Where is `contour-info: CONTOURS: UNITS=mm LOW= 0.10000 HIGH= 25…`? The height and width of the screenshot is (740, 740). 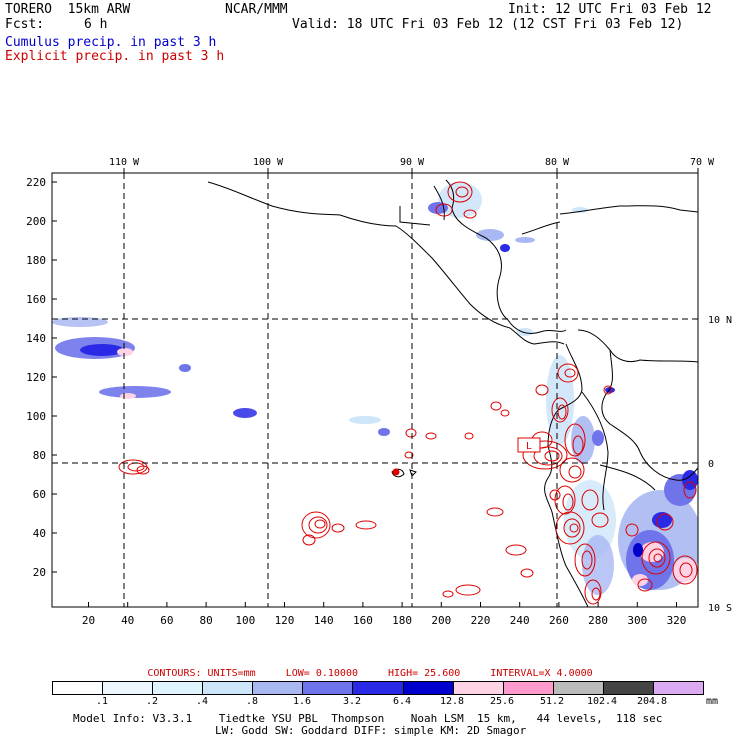
contour-info: CONTOURS: UNITS=mm LOW= 0.10000 HIGH= 25… is located at coordinates (370, 673).